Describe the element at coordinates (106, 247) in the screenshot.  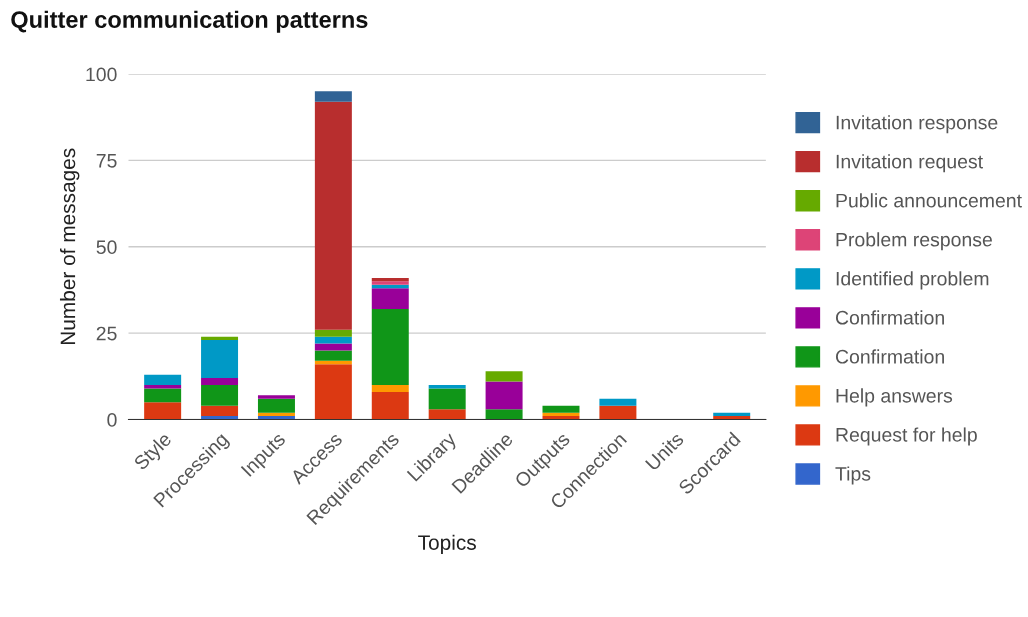
I see `y-tick-label: 50` at that location.